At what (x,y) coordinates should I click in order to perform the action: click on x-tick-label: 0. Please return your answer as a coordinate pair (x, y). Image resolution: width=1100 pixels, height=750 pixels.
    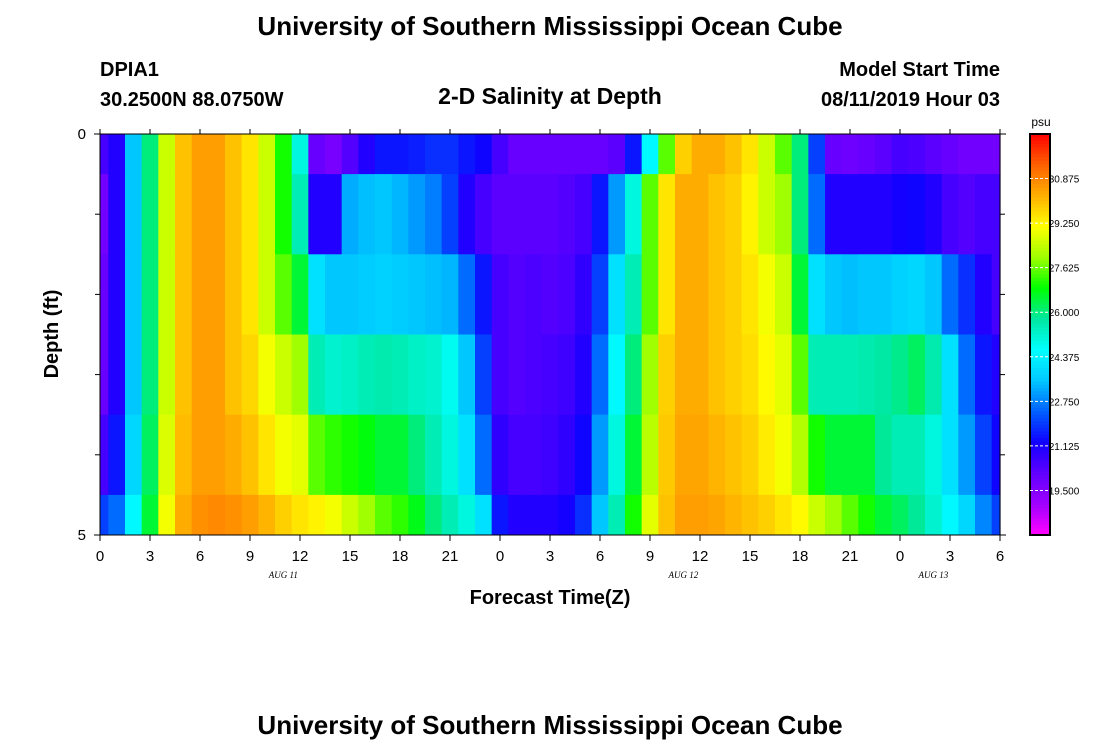
    Looking at the image, I should click on (900, 556).